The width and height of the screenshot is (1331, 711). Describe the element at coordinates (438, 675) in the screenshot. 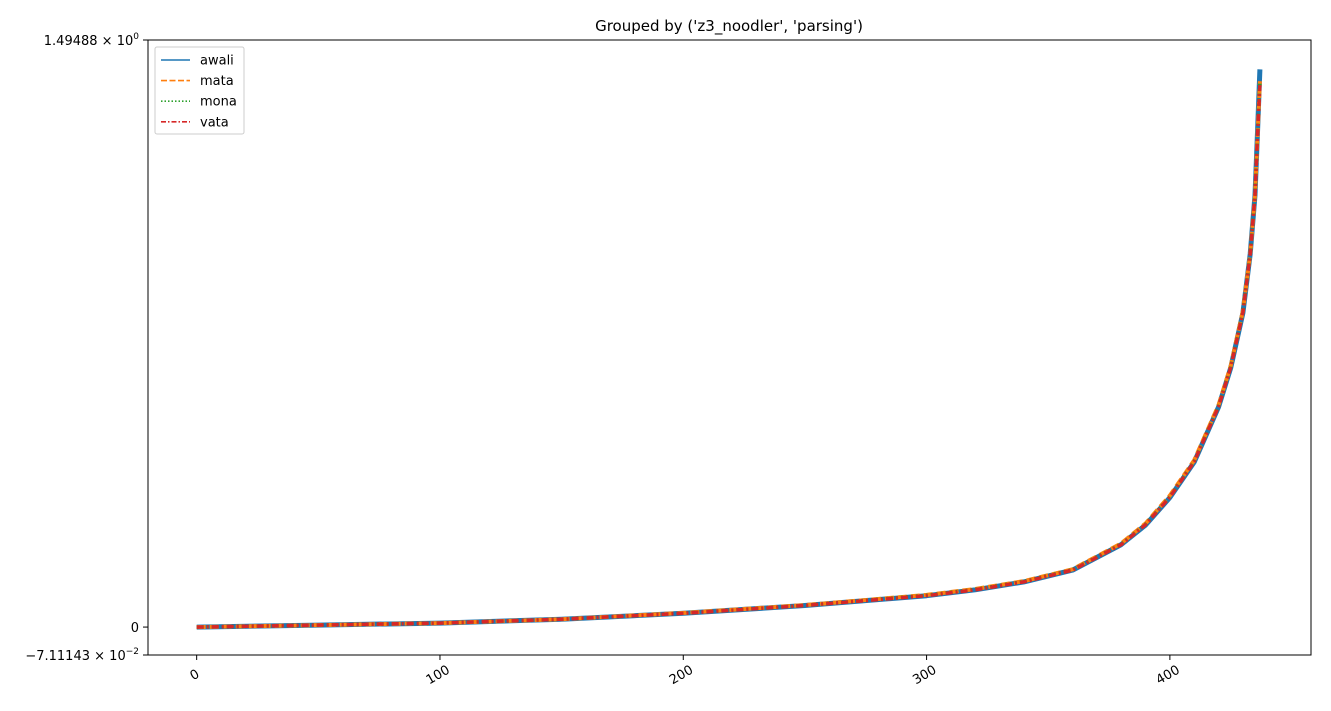

I see `x-tick-label: 100` at that location.